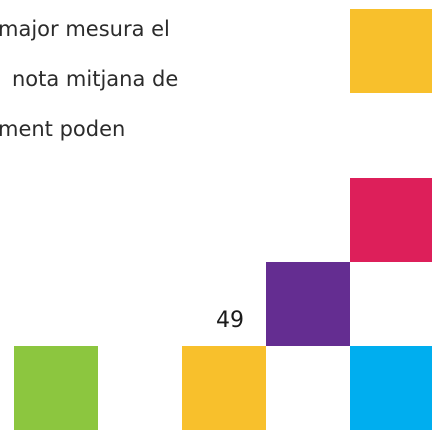 This screenshot has width=432, height=433. I want to click on page-number: 49, so click(230, 320).